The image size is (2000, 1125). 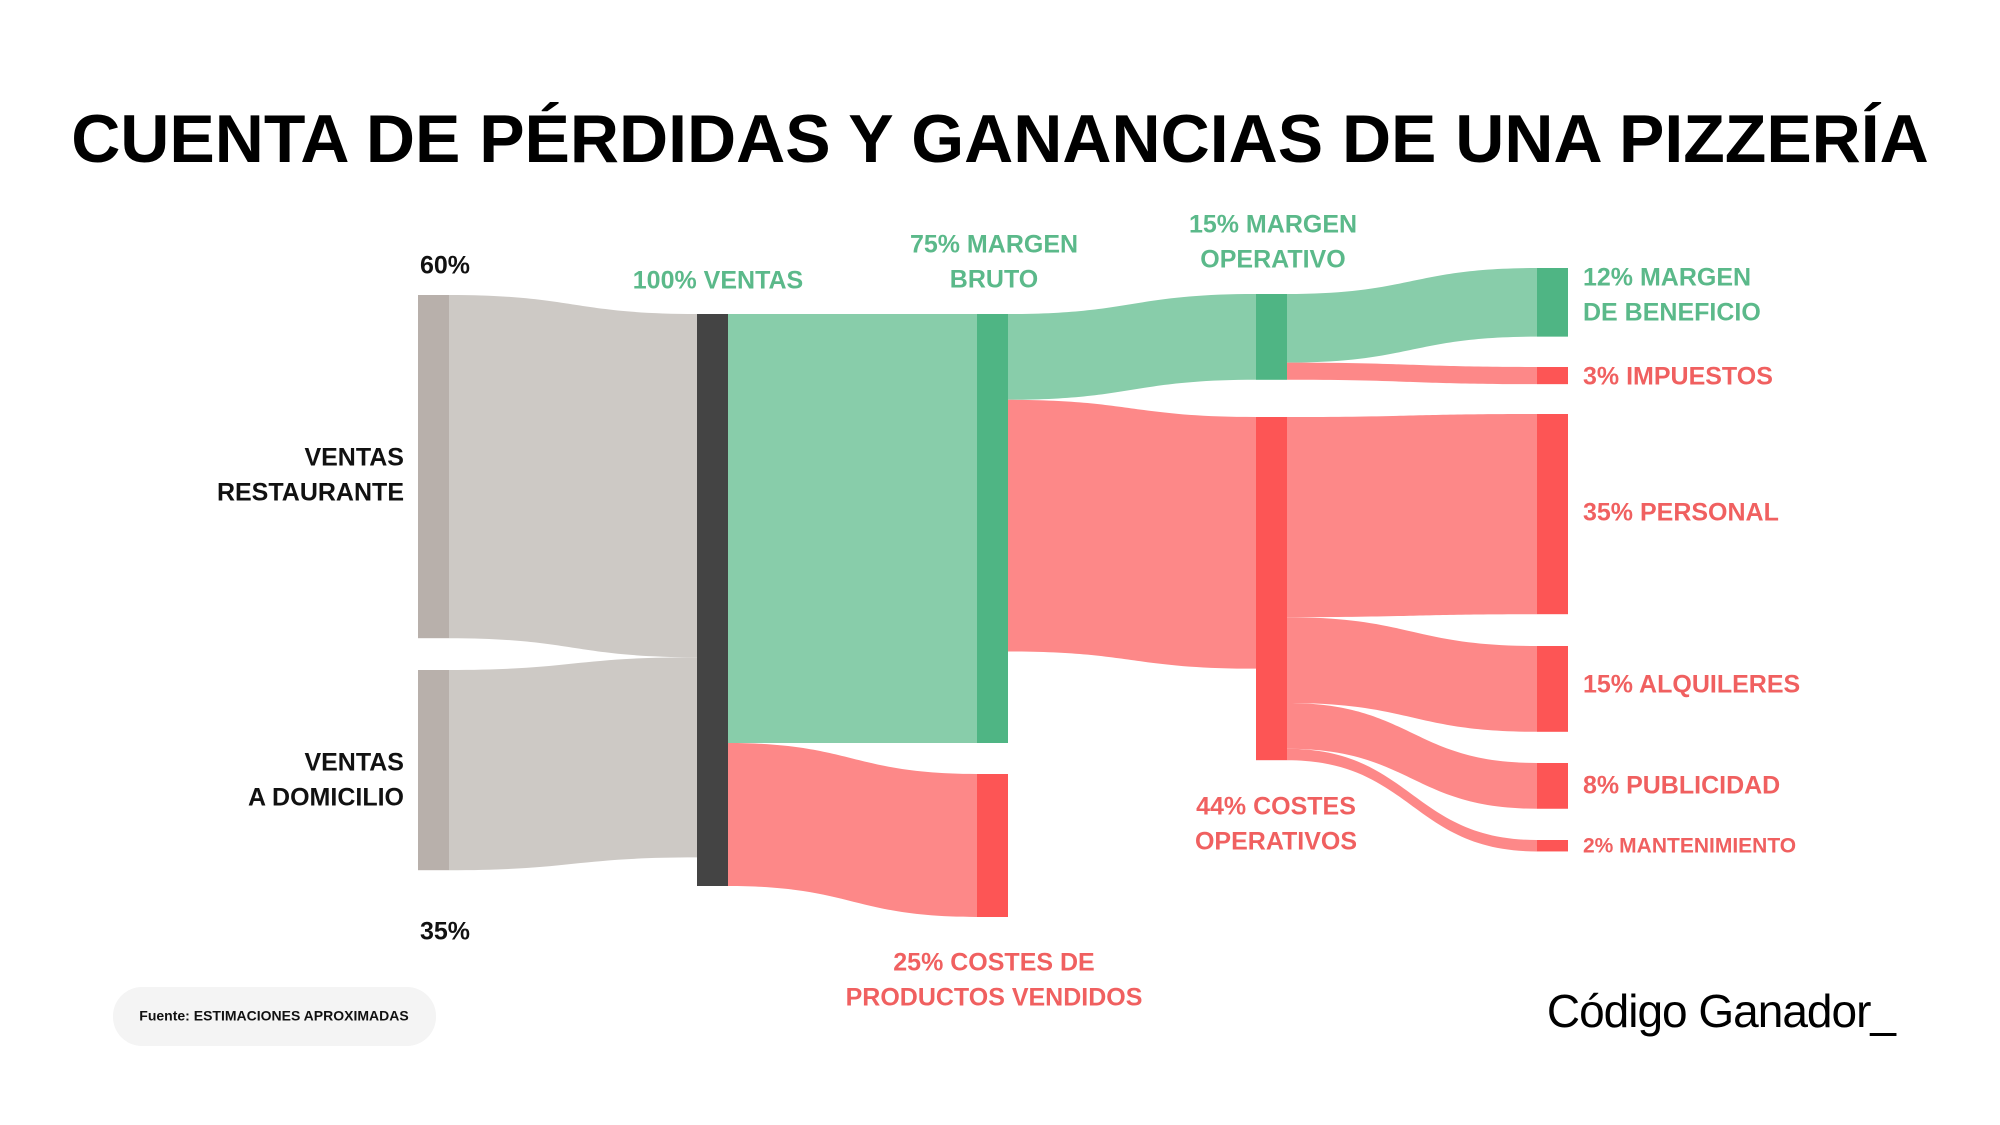 I want to click on source-note: Fuente: ESTIMACIONES APROXIMADAS, so click(x=273, y=1016).